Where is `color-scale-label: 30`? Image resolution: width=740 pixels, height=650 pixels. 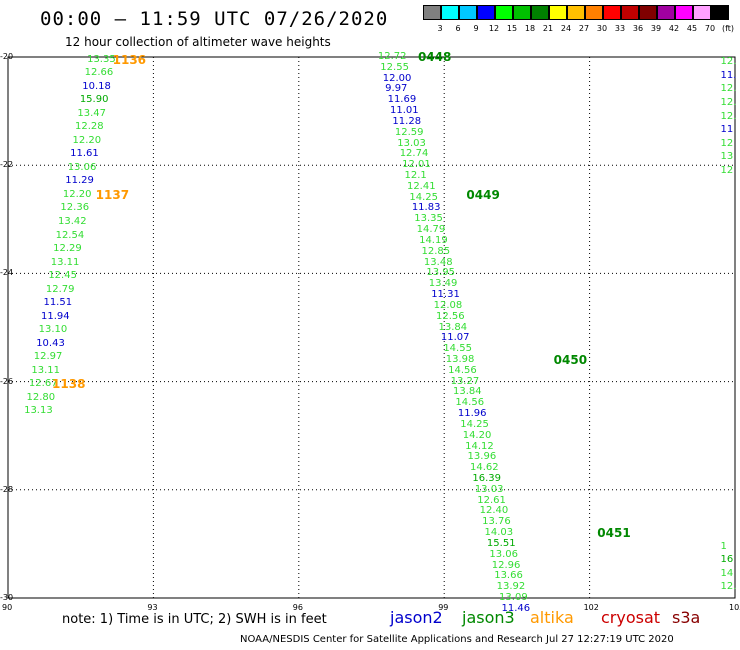
color-scale-label: 30 is located at coordinates (602, 28).